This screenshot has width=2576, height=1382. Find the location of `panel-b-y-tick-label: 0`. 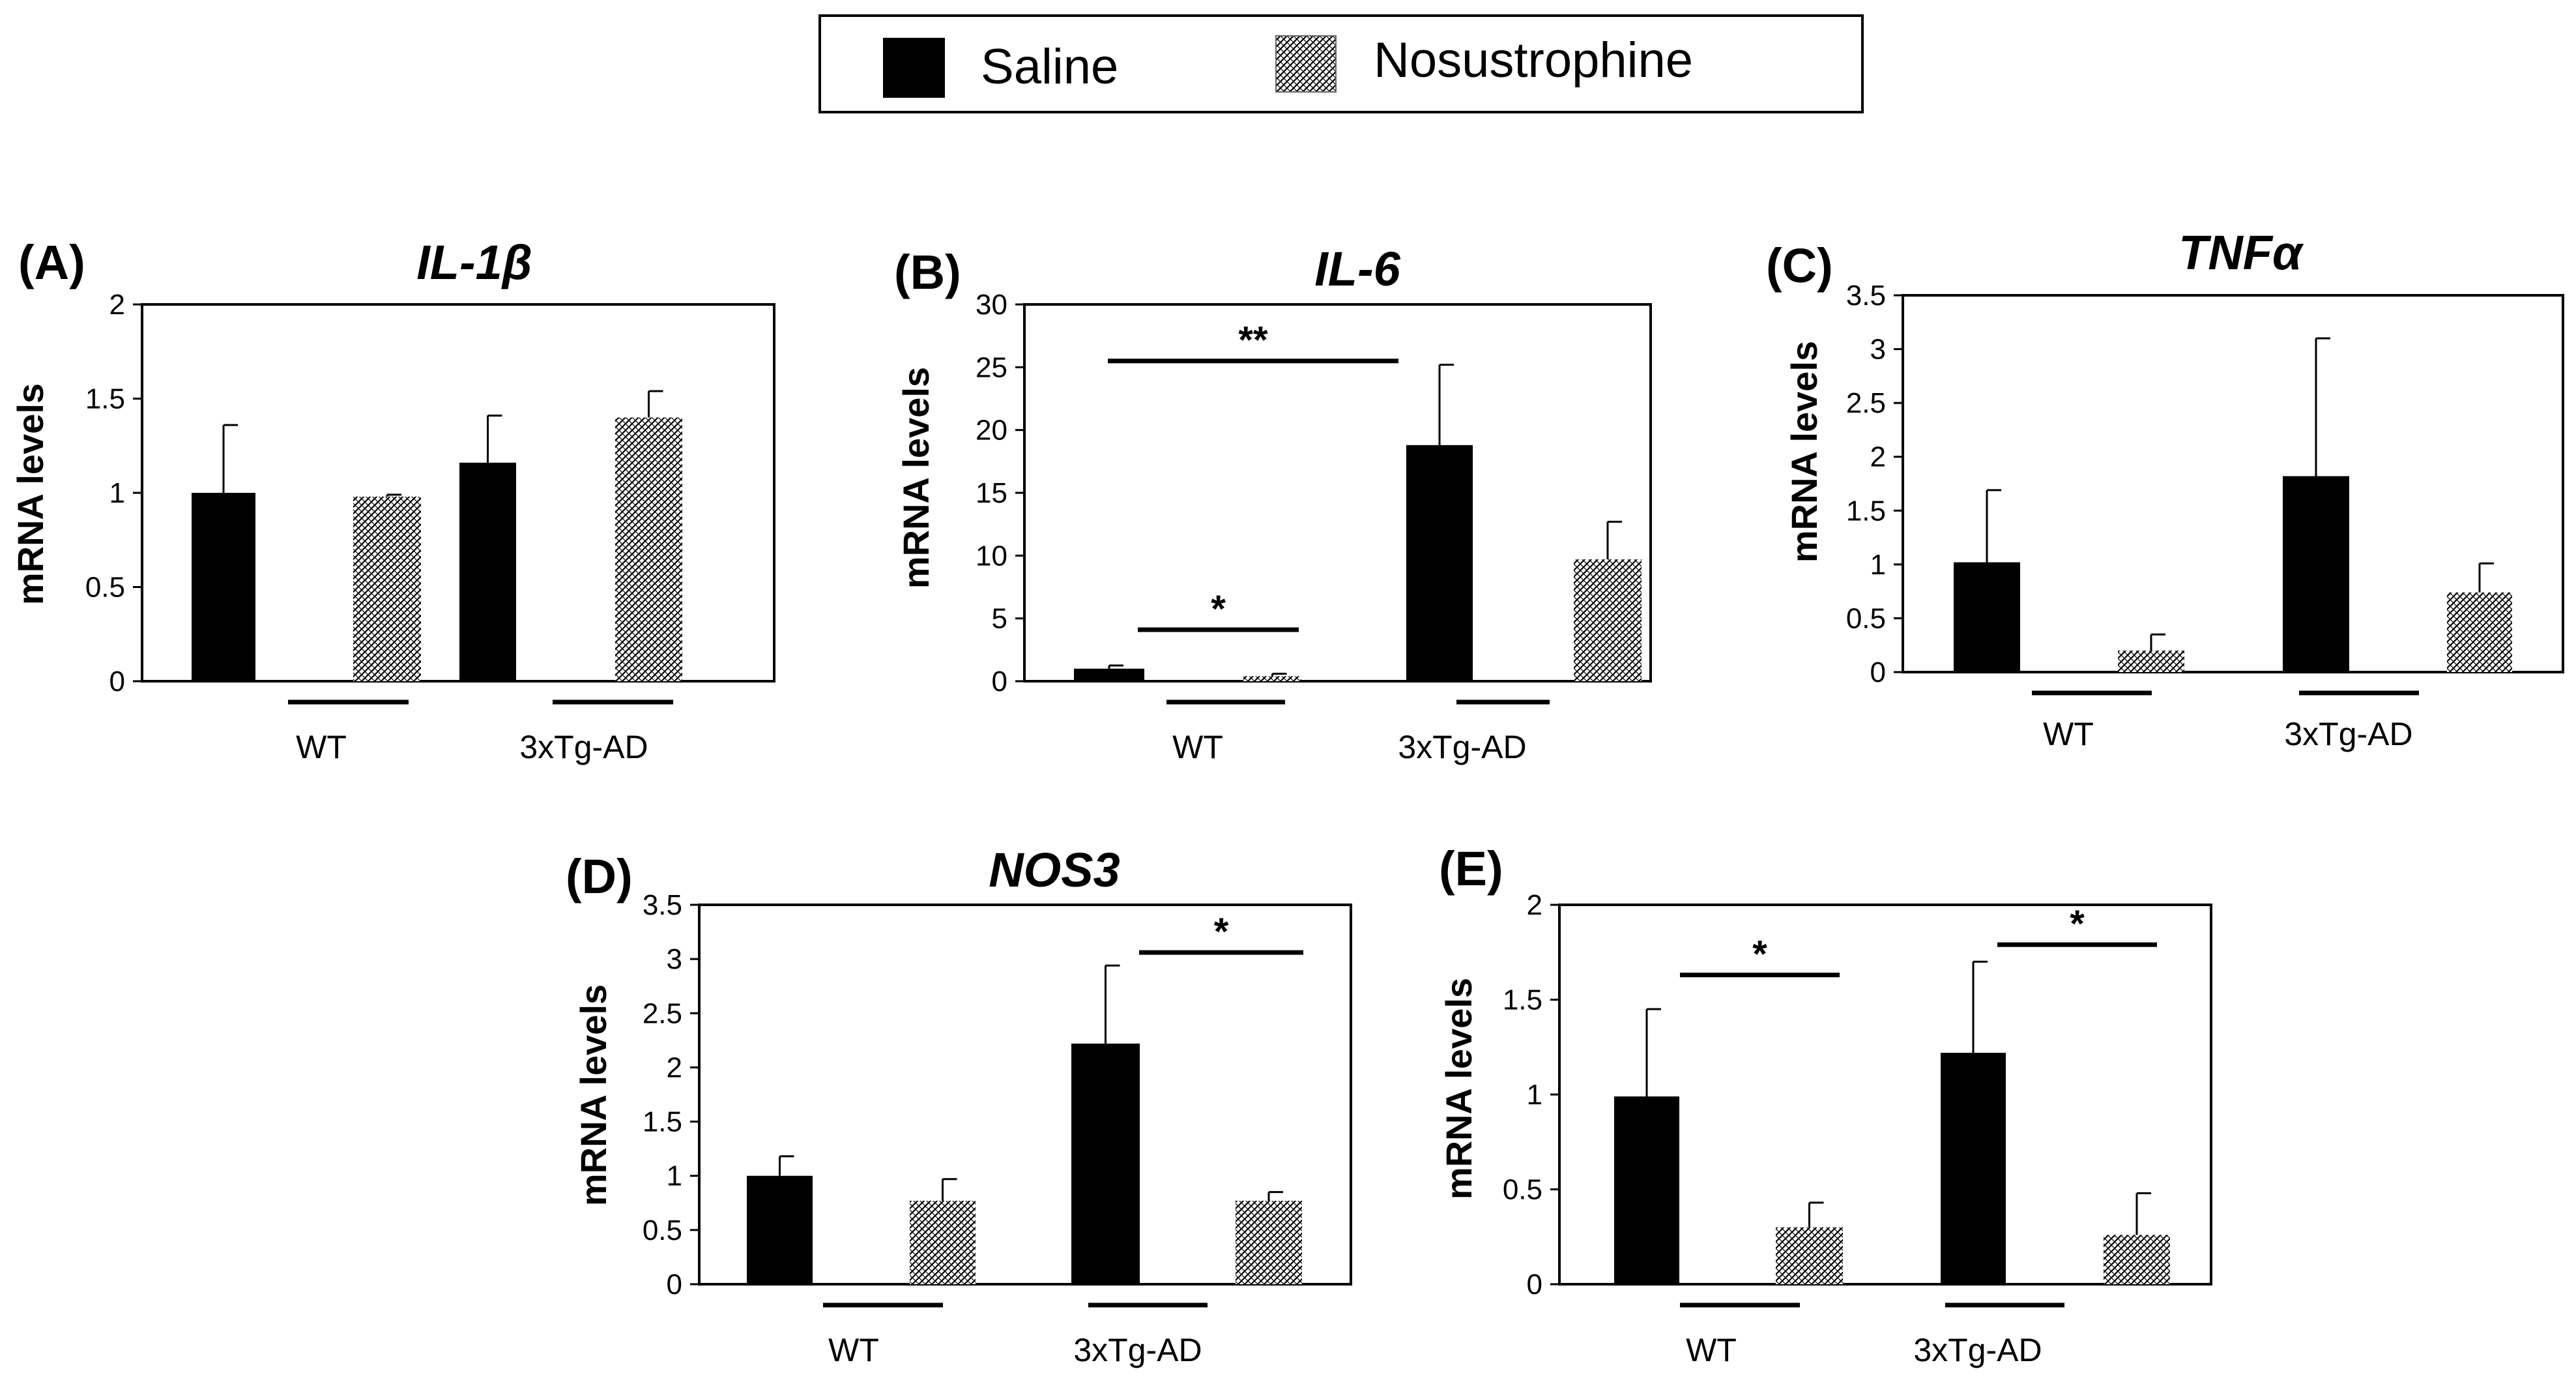

panel-b-y-tick-label: 0 is located at coordinates (1000, 682).